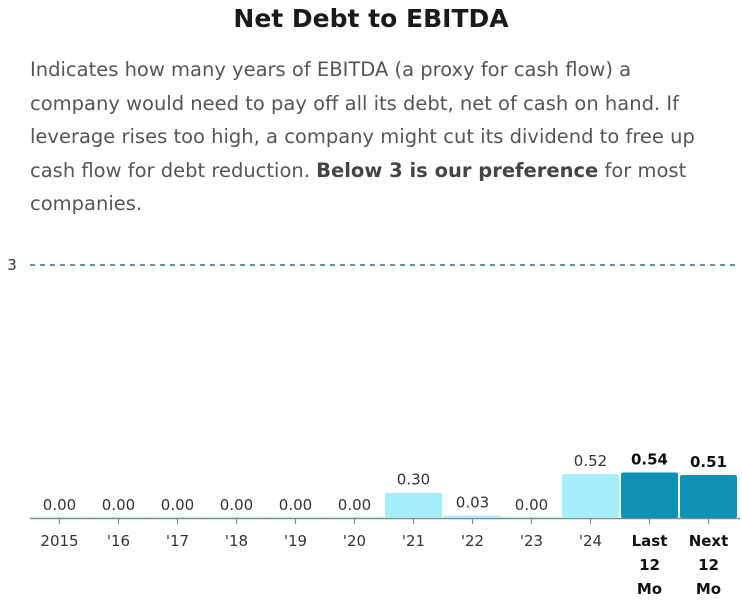  Describe the element at coordinates (373, 265) in the screenshot. I see `reference-line-group: 3` at that location.